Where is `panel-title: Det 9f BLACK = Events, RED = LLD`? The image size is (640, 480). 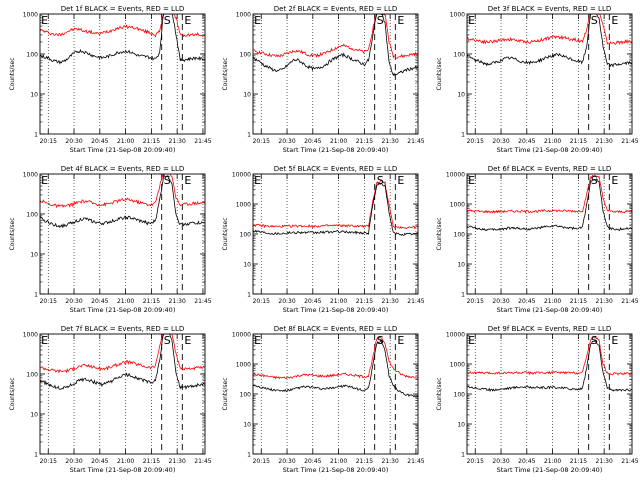
panel-title: Det 9f BLACK = Events, RED = LLD is located at coordinates (549, 329).